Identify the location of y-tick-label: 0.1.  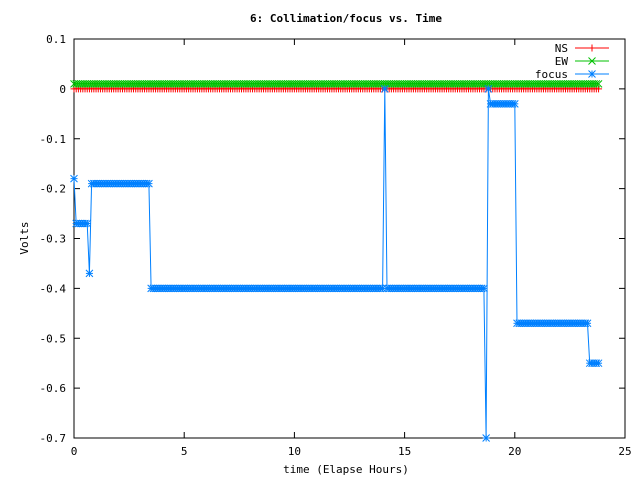
(56, 39).